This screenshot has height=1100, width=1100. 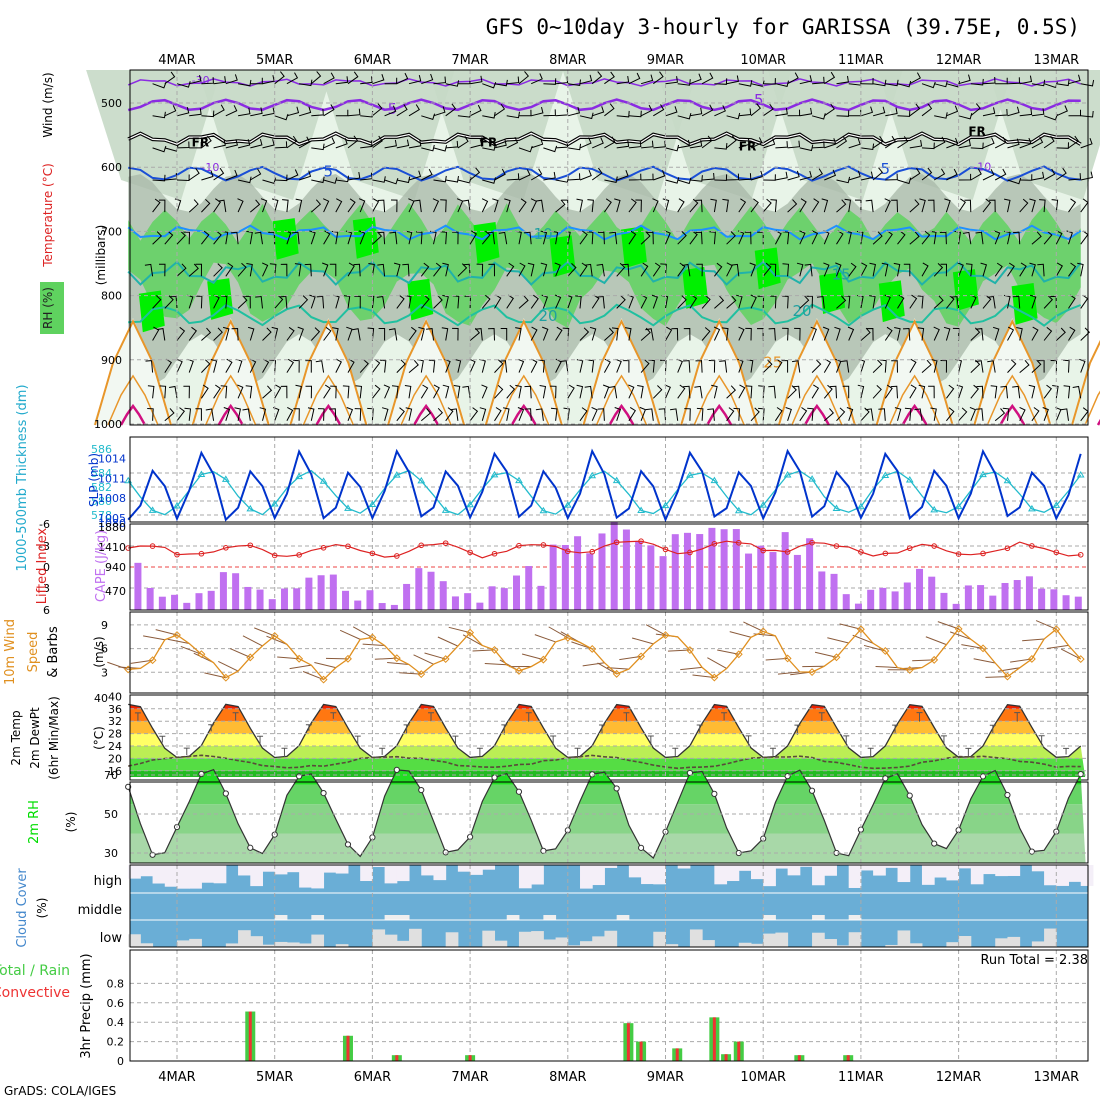 I want to click on slp-tick: 1008, so click(x=112, y=498).